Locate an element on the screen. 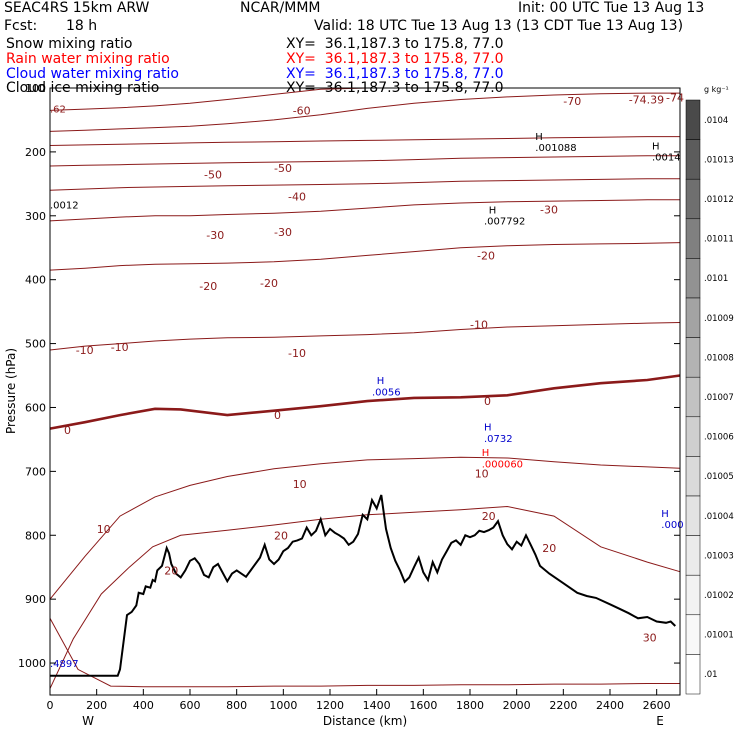 The width and height of the screenshot is (740, 740). colorbar-label: .01005 is located at coordinates (719, 477).